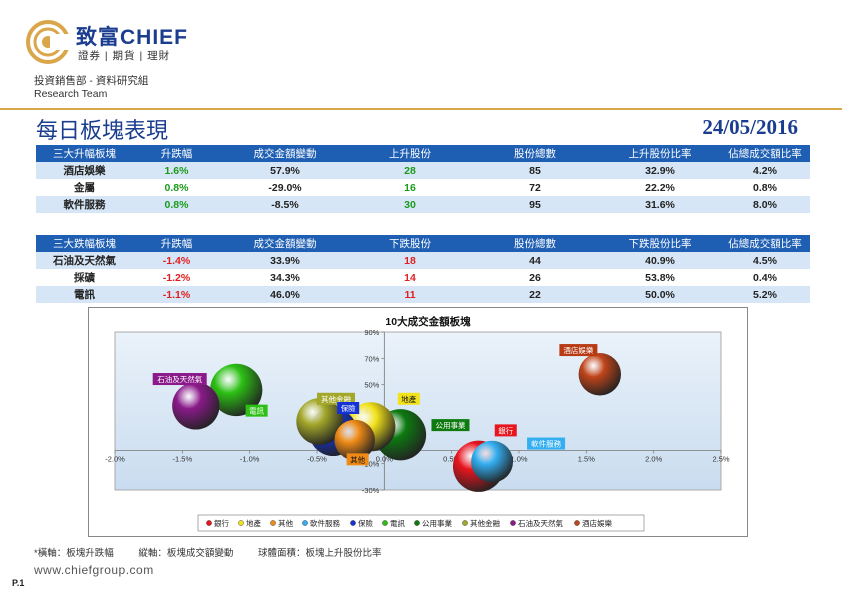 The width and height of the screenshot is (842, 595). I want to click on legend-label: 其他金融, so click(485, 523).